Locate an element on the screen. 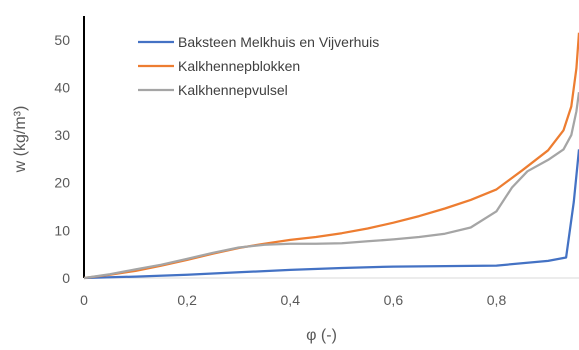 This screenshot has height=350, width=579. x-tick-label: 0 is located at coordinates (84, 300).